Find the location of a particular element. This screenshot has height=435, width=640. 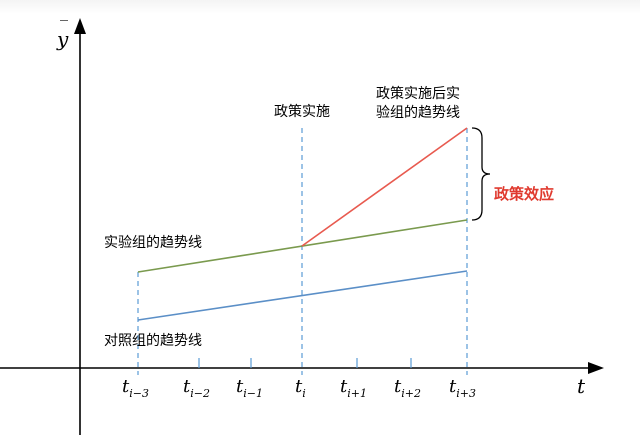

tick-label: ti+1 is located at coordinates (353, 388).